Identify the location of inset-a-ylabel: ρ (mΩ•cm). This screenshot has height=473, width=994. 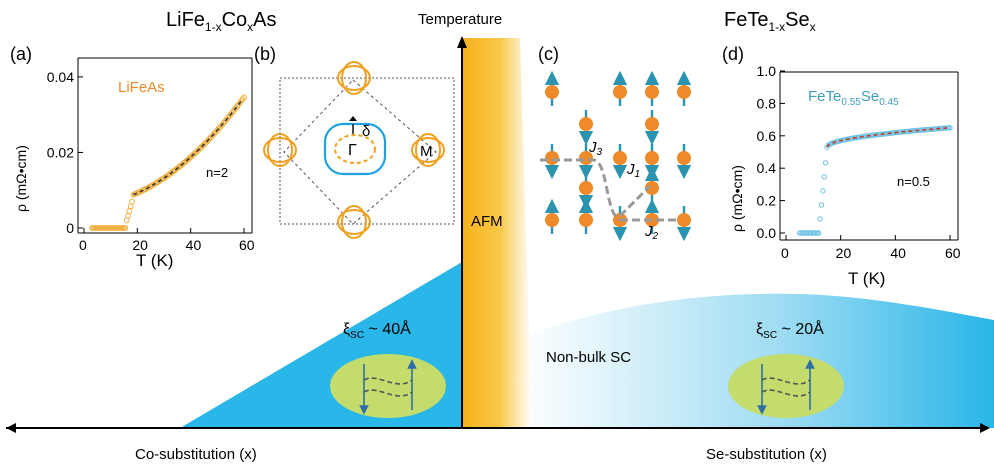
(21, 178).